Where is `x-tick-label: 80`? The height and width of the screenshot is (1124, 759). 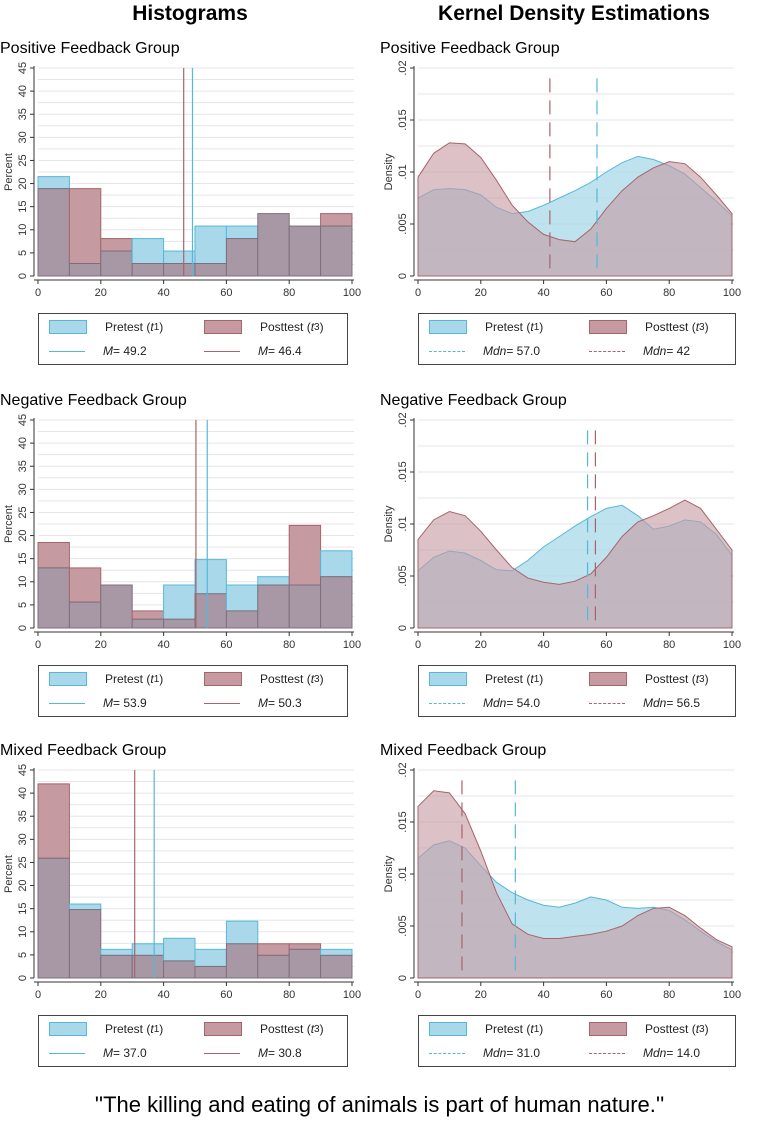 x-tick-label: 80 is located at coordinates (669, 293).